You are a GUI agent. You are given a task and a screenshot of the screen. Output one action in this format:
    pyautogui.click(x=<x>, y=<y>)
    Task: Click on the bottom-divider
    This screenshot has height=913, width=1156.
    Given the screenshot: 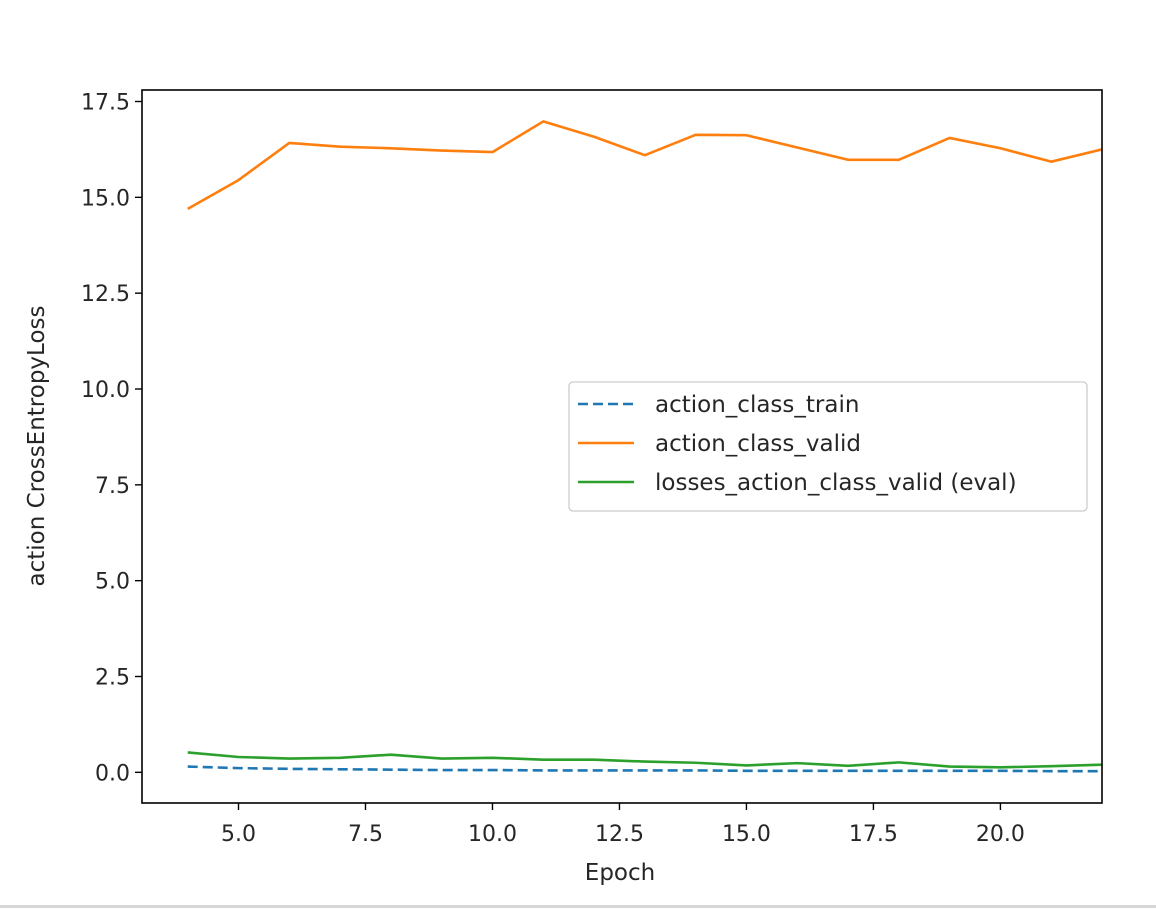 What is the action you would take?
    pyautogui.click(x=578, y=906)
    